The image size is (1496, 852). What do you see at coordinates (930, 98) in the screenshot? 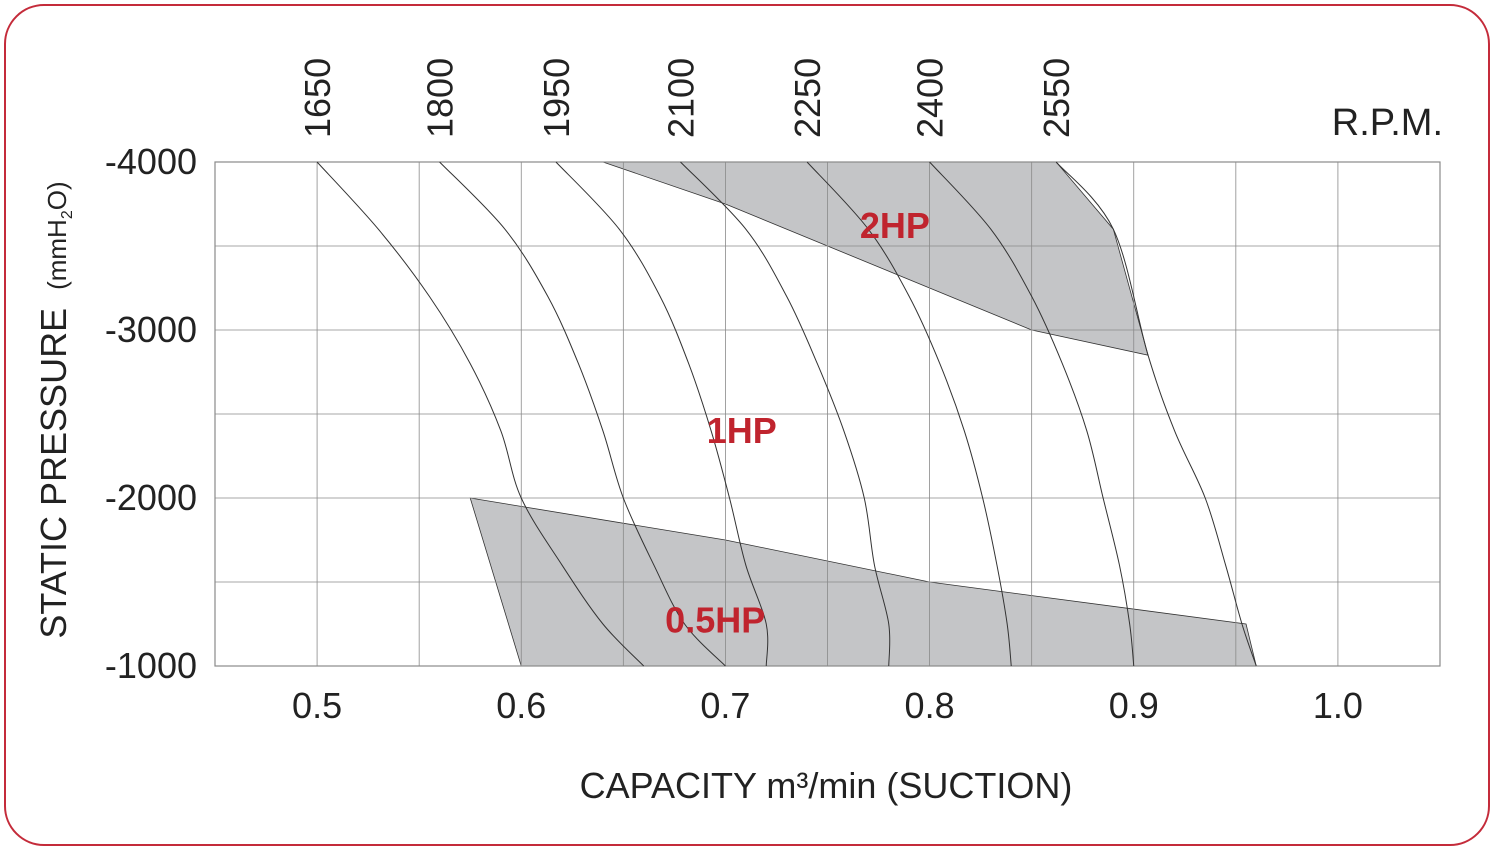
I see `rpm-label-2400: 2400` at bounding box center [930, 98].